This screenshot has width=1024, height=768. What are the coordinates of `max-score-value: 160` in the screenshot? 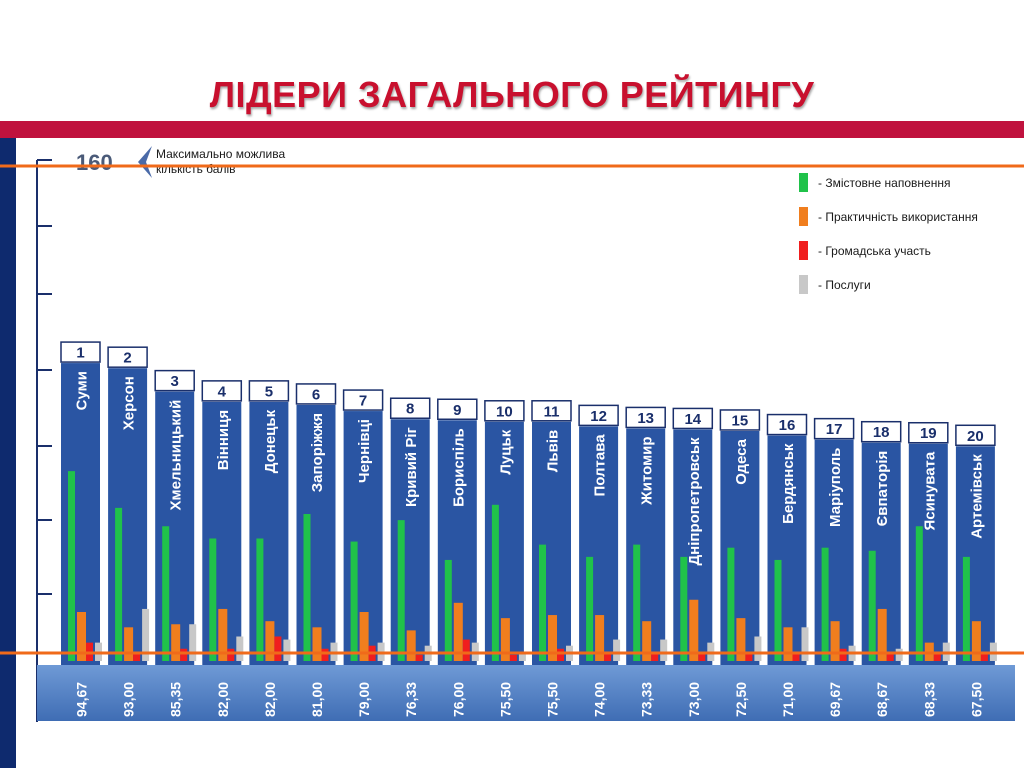 It's located at (94, 162).